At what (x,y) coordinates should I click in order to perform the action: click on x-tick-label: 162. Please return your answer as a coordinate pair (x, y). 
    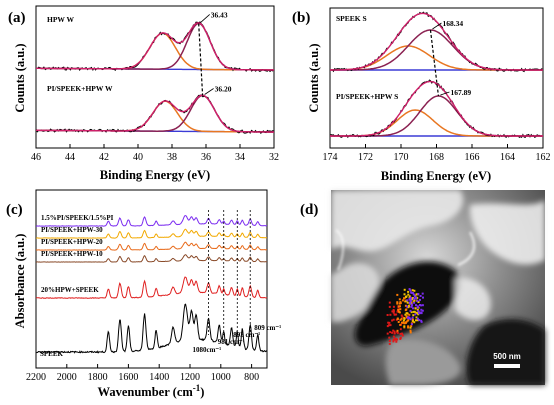
    Looking at the image, I should click on (543, 157).